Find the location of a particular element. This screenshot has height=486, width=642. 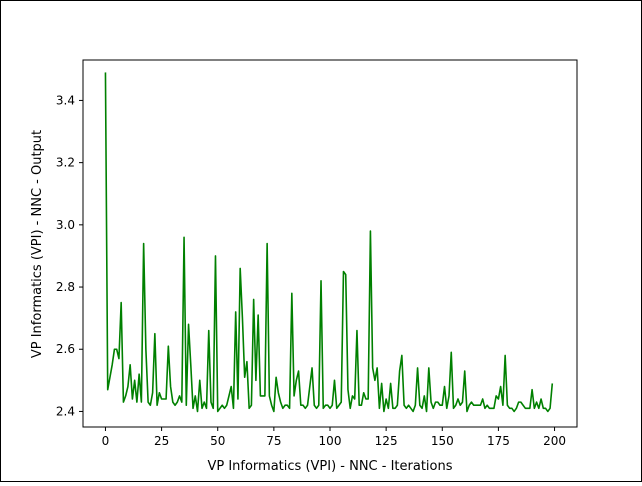

y-tick-label: 3.2 is located at coordinates (65, 163).